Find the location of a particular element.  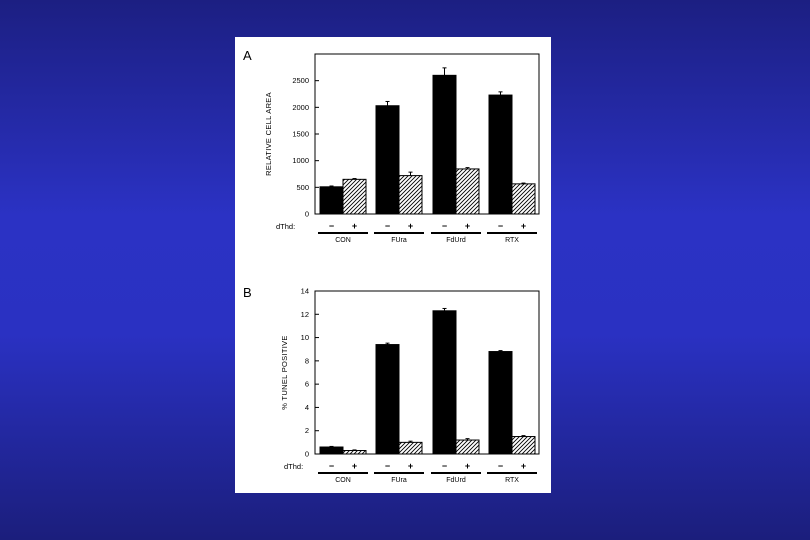

plot-frame-b is located at coordinates (427, 372).